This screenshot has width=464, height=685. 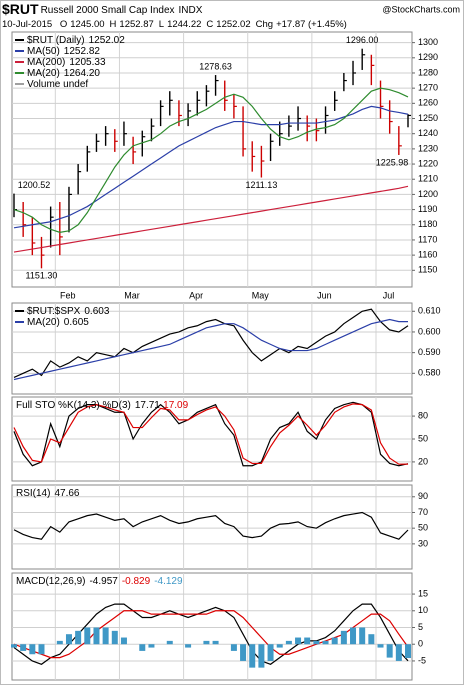 I want to click on y-tick-label: 1180, so click(x=427, y=224).